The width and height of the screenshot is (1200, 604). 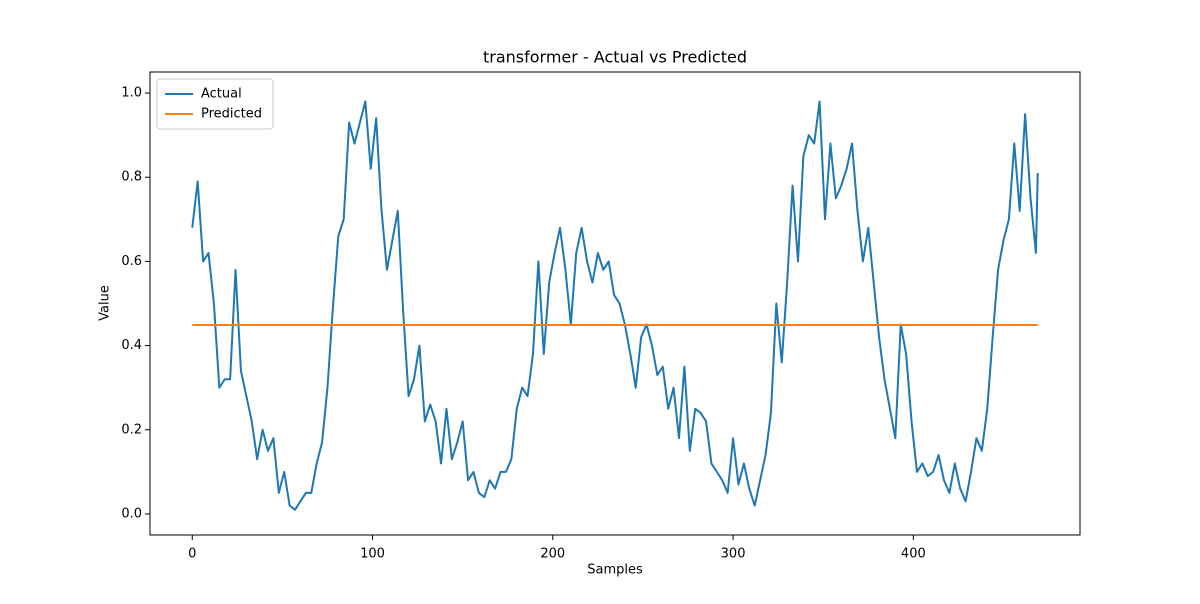 I want to click on y-axis-label: Value, so click(x=105, y=303).